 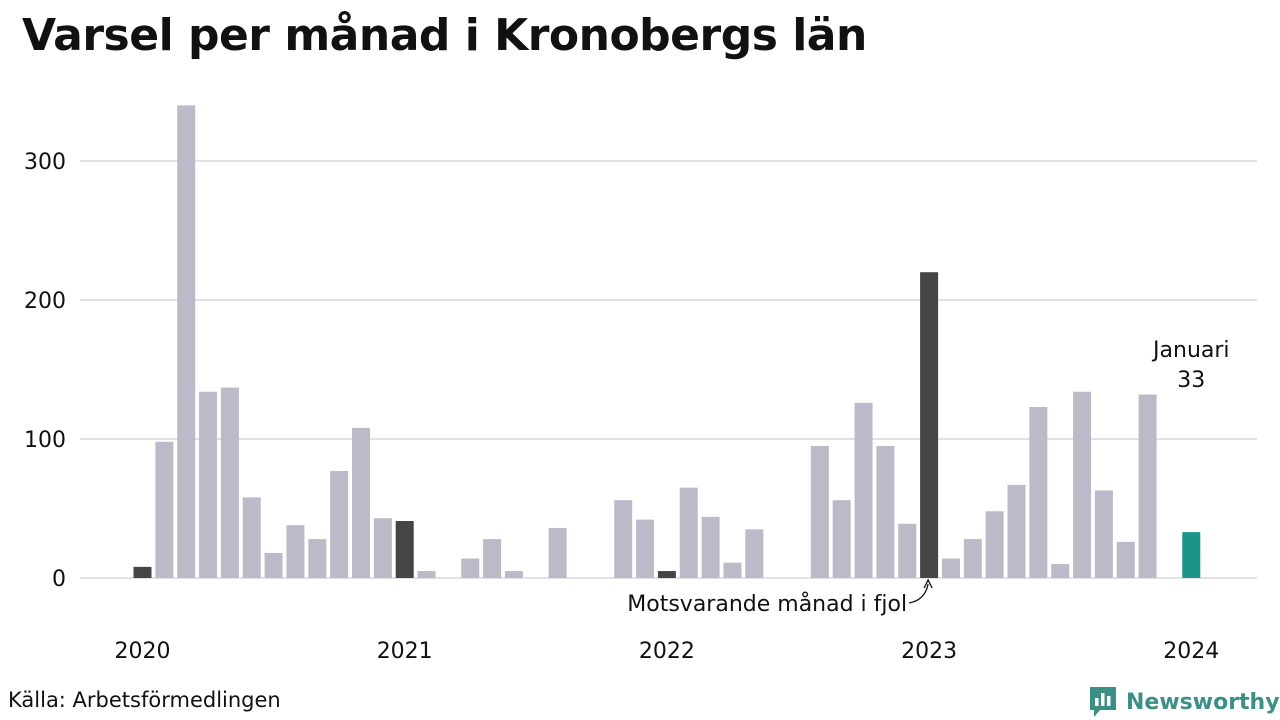 I want to click on x-tick-label: 2021, so click(x=405, y=651).